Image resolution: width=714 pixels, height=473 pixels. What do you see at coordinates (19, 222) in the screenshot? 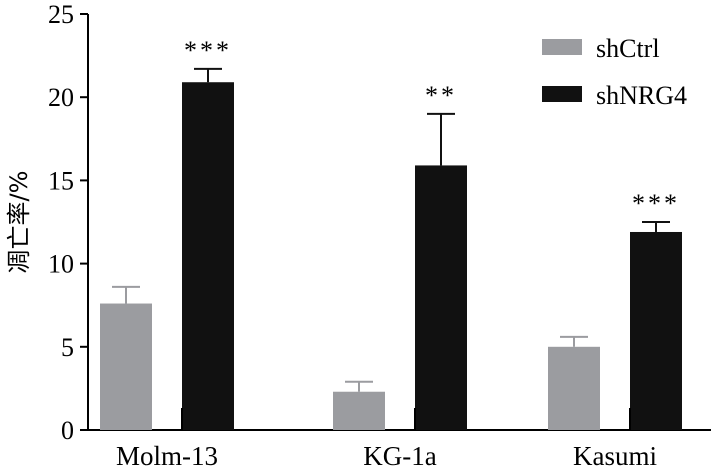
I see `y-axis-label: 凋亡率/%` at bounding box center [19, 222].